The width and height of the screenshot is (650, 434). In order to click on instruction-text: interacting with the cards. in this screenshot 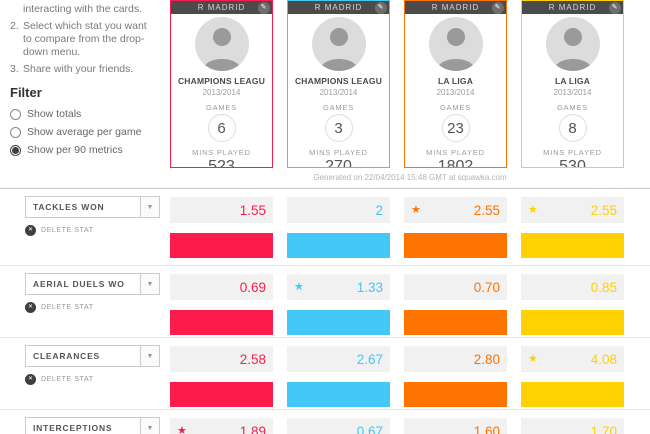, I will do `click(83, 9)`.